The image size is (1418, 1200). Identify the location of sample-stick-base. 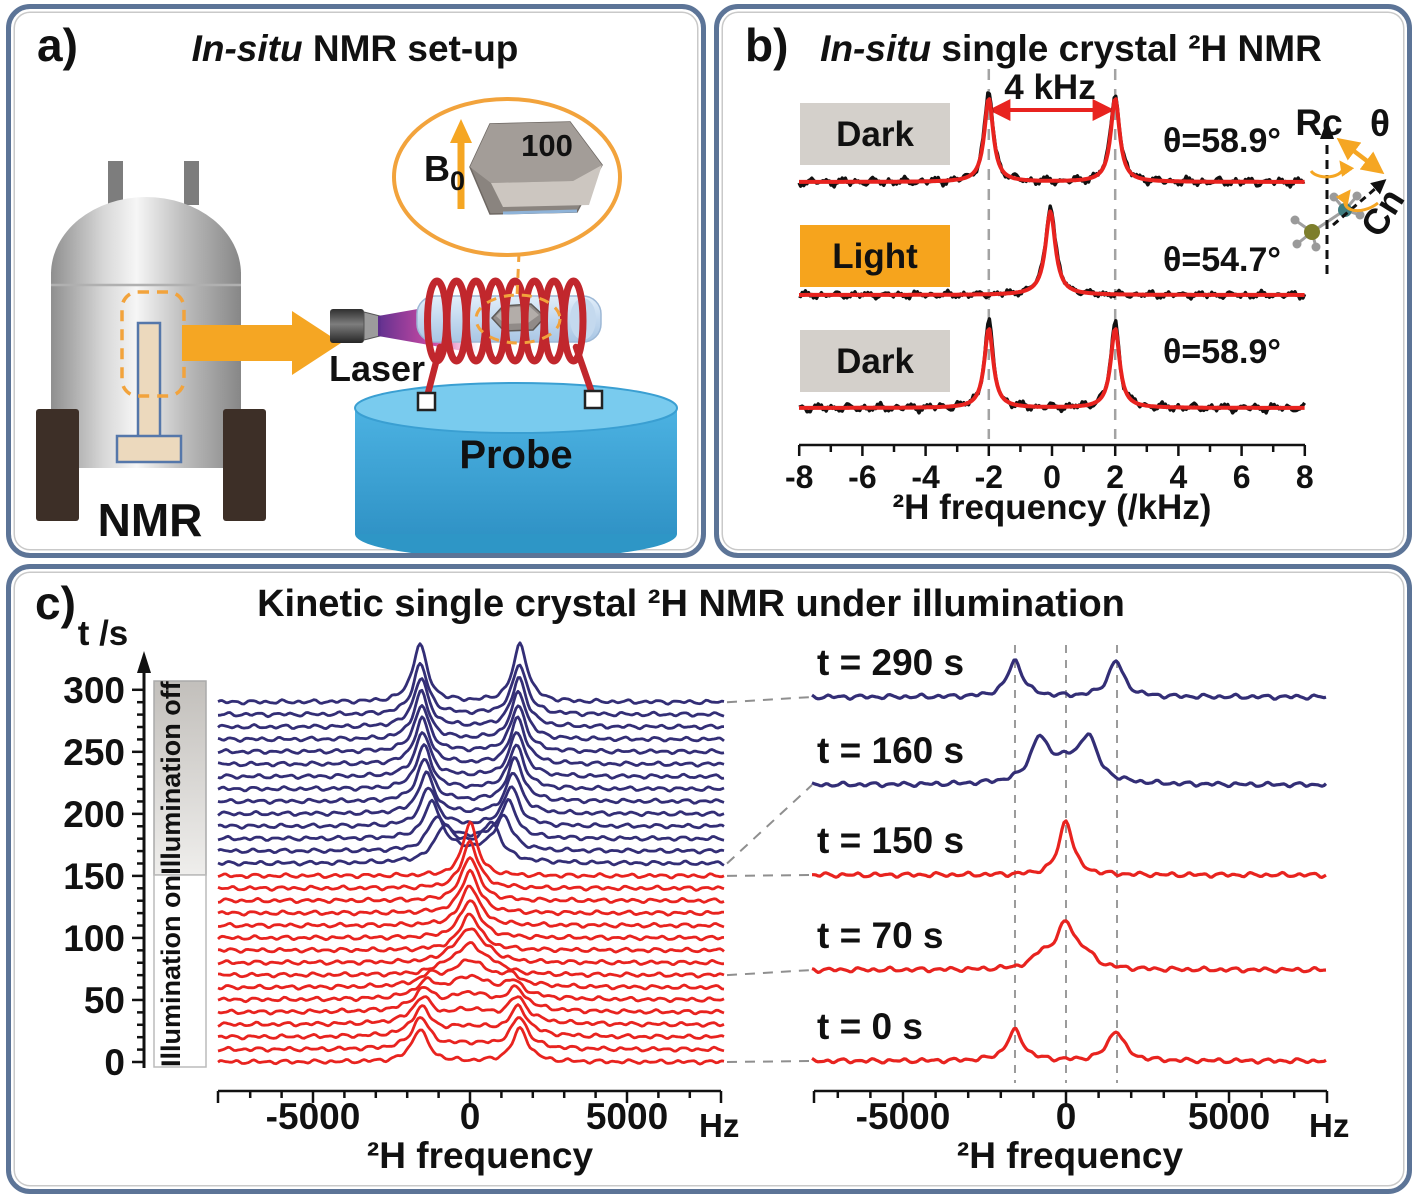
(149, 449).